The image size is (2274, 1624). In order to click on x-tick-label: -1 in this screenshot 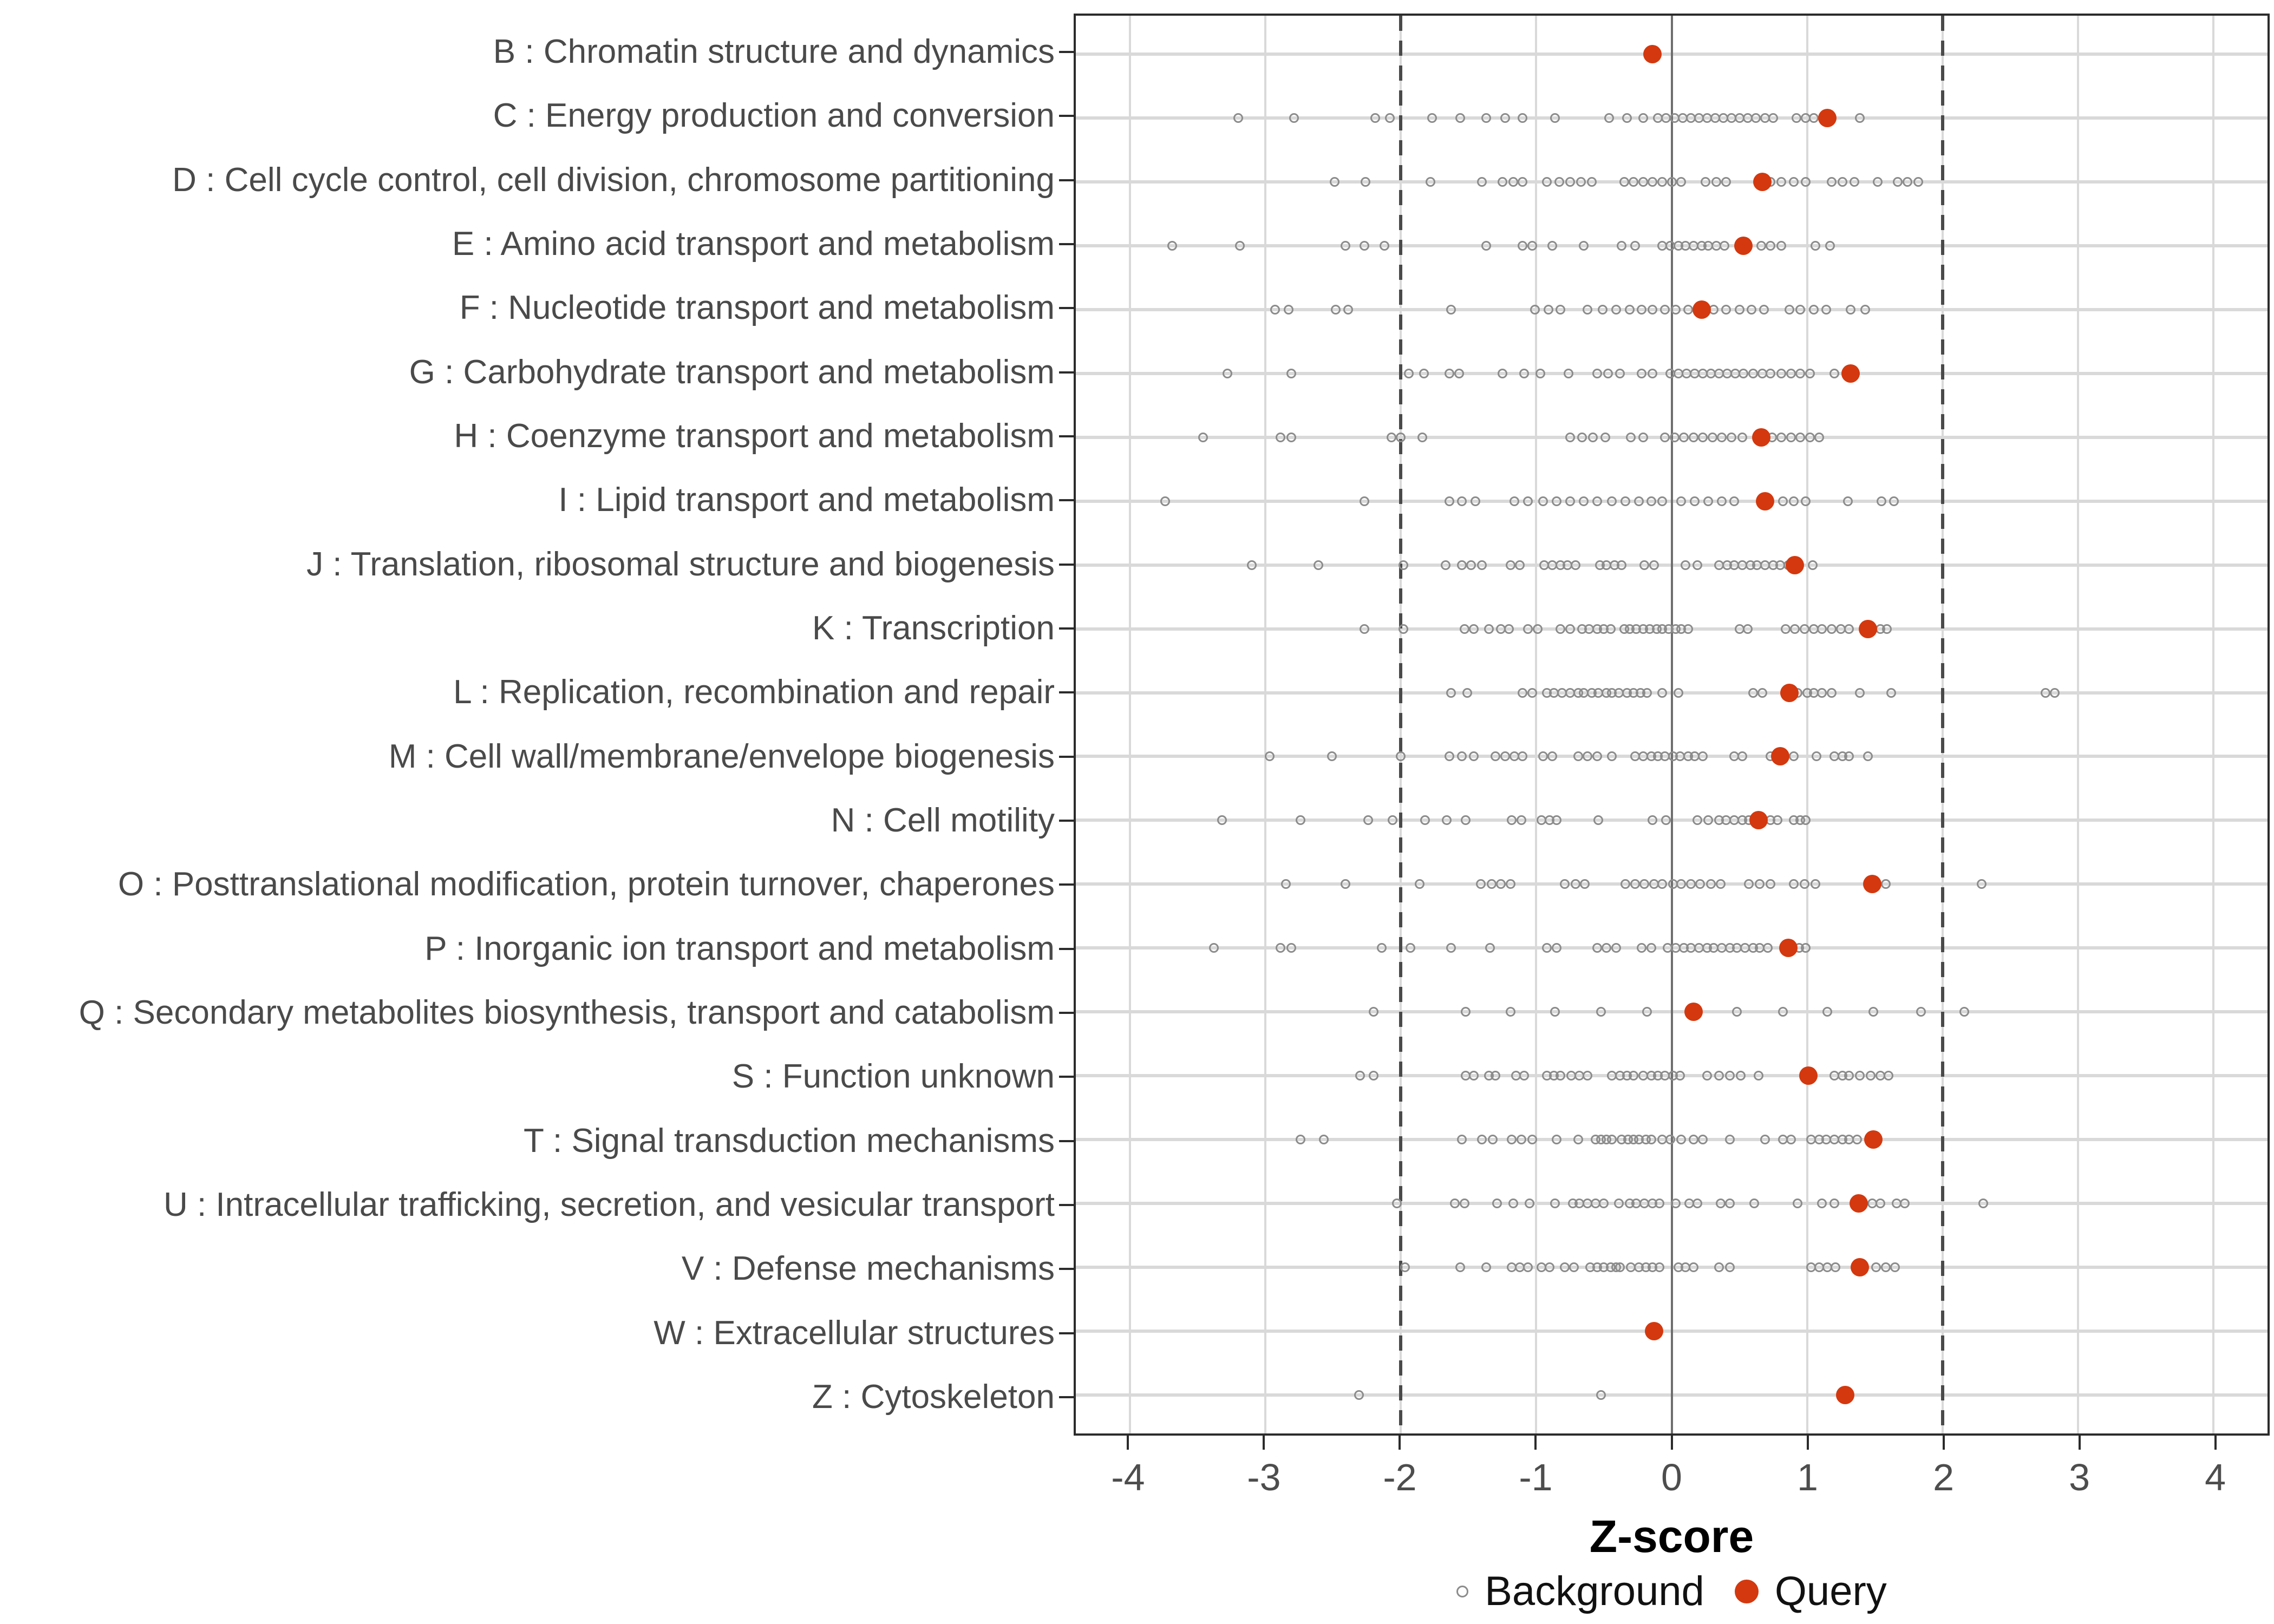, I will do `click(1536, 1477)`.